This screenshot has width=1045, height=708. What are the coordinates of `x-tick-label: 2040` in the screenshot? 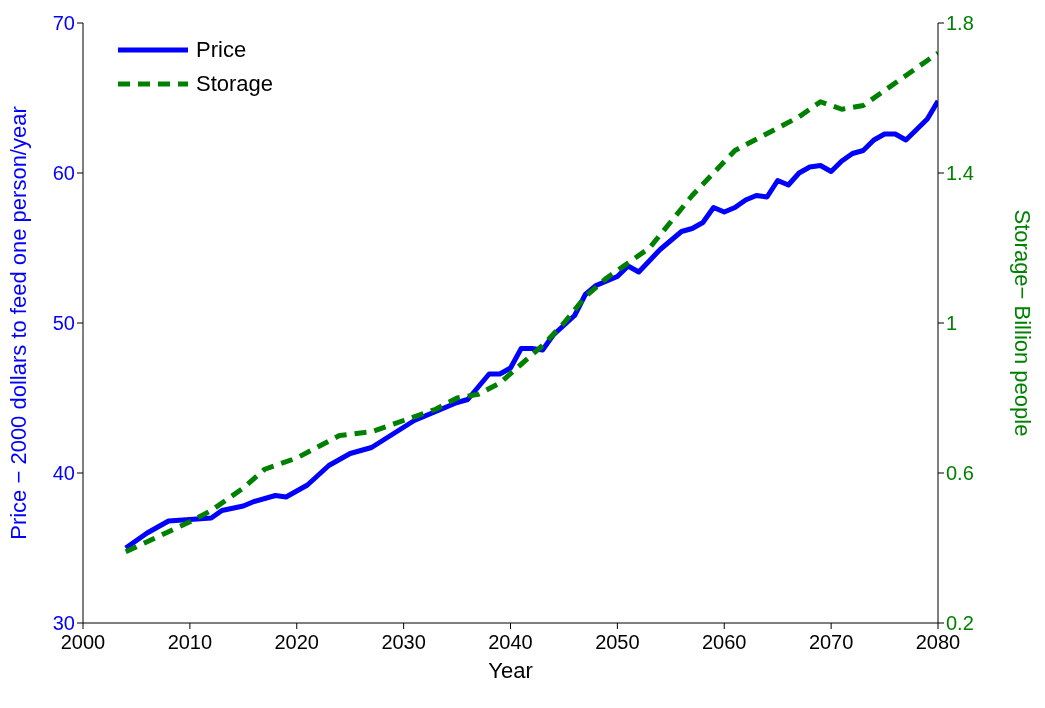 It's located at (510, 642).